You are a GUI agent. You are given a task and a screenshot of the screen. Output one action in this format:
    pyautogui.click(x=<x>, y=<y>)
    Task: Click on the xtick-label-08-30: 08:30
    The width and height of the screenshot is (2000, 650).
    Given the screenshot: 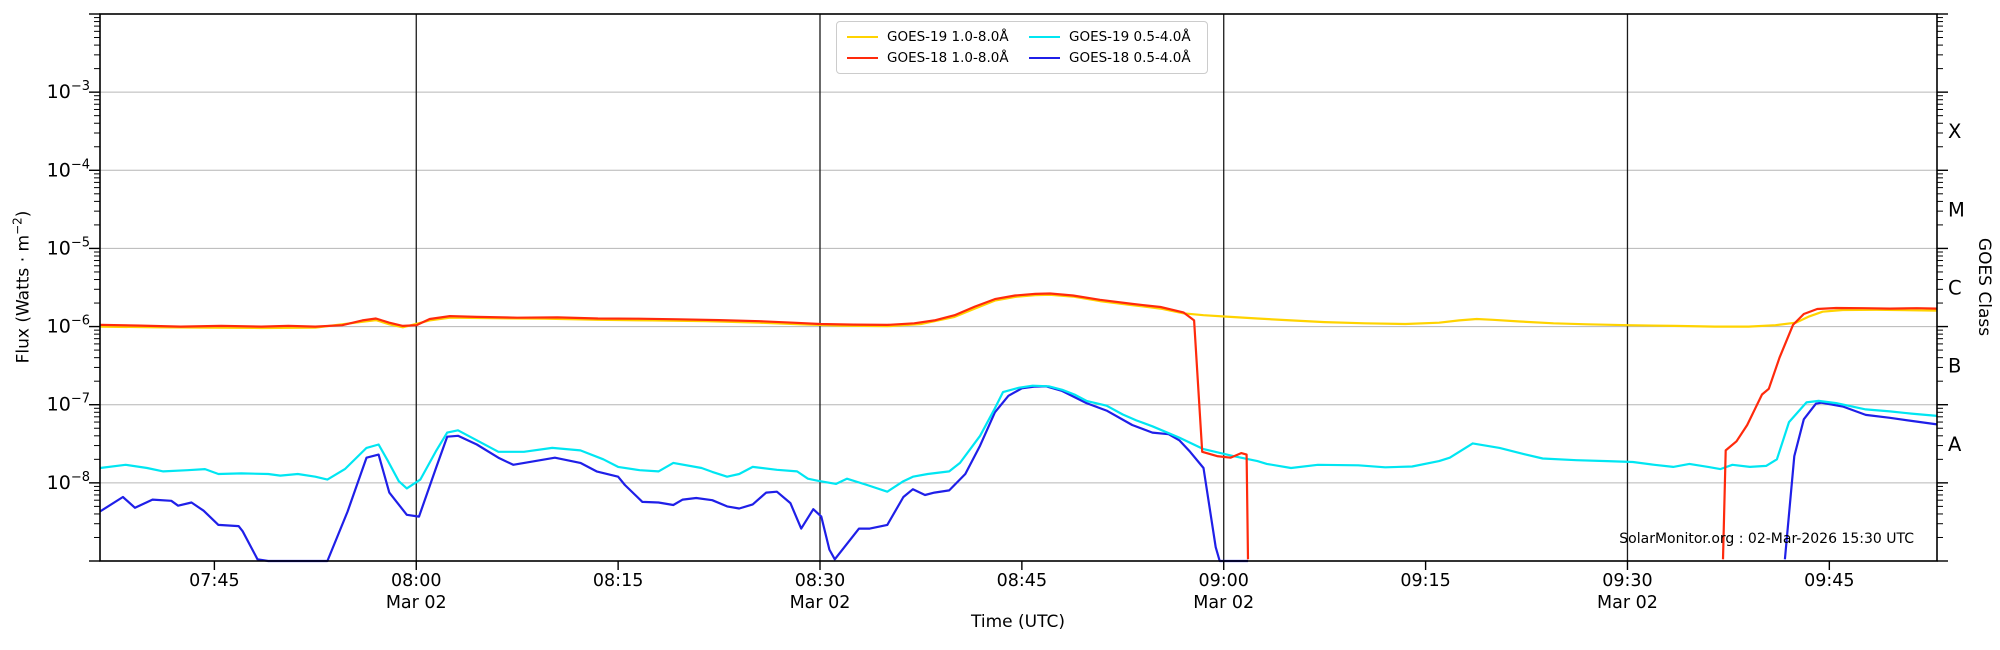 What is the action you would take?
    pyautogui.click(x=820, y=581)
    